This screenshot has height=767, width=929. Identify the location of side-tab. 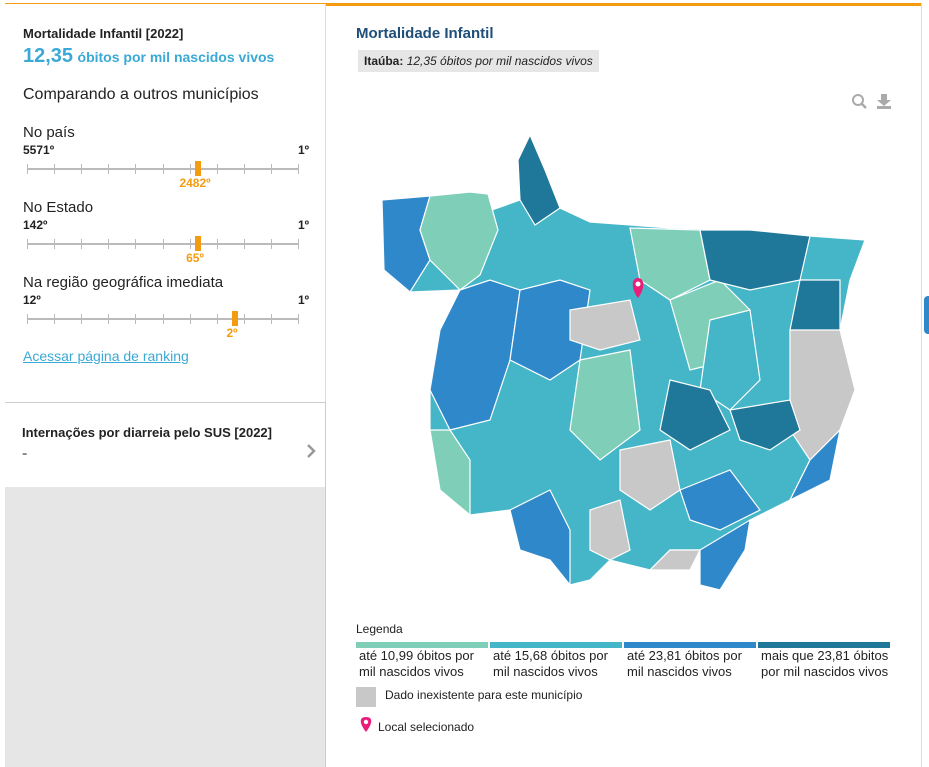
(926, 315).